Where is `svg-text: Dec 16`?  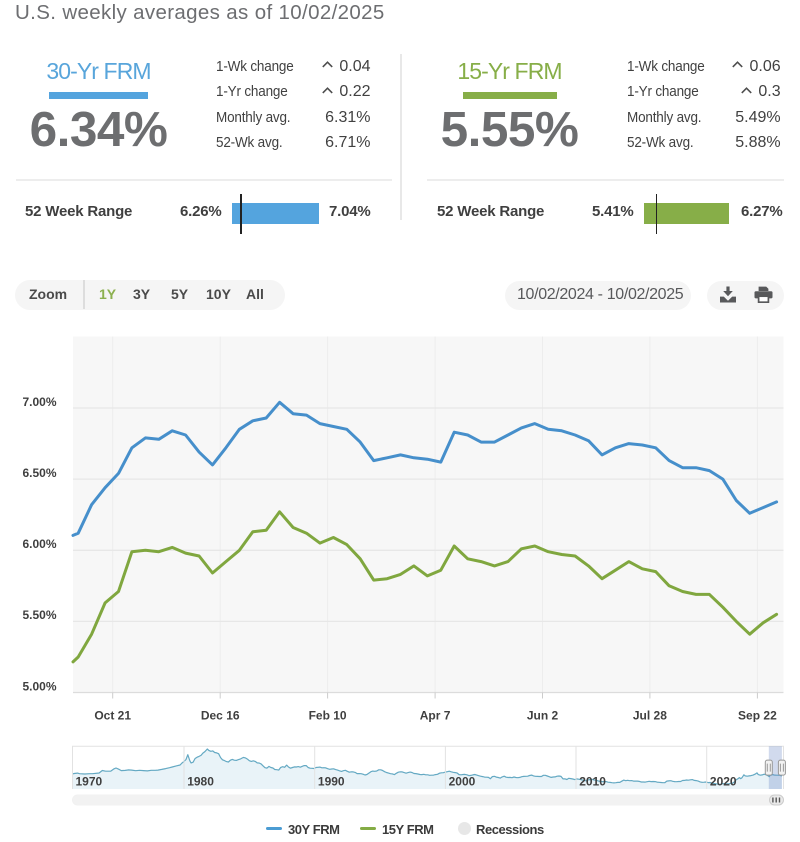 svg-text: Dec 16 is located at coordinates (220, 716).